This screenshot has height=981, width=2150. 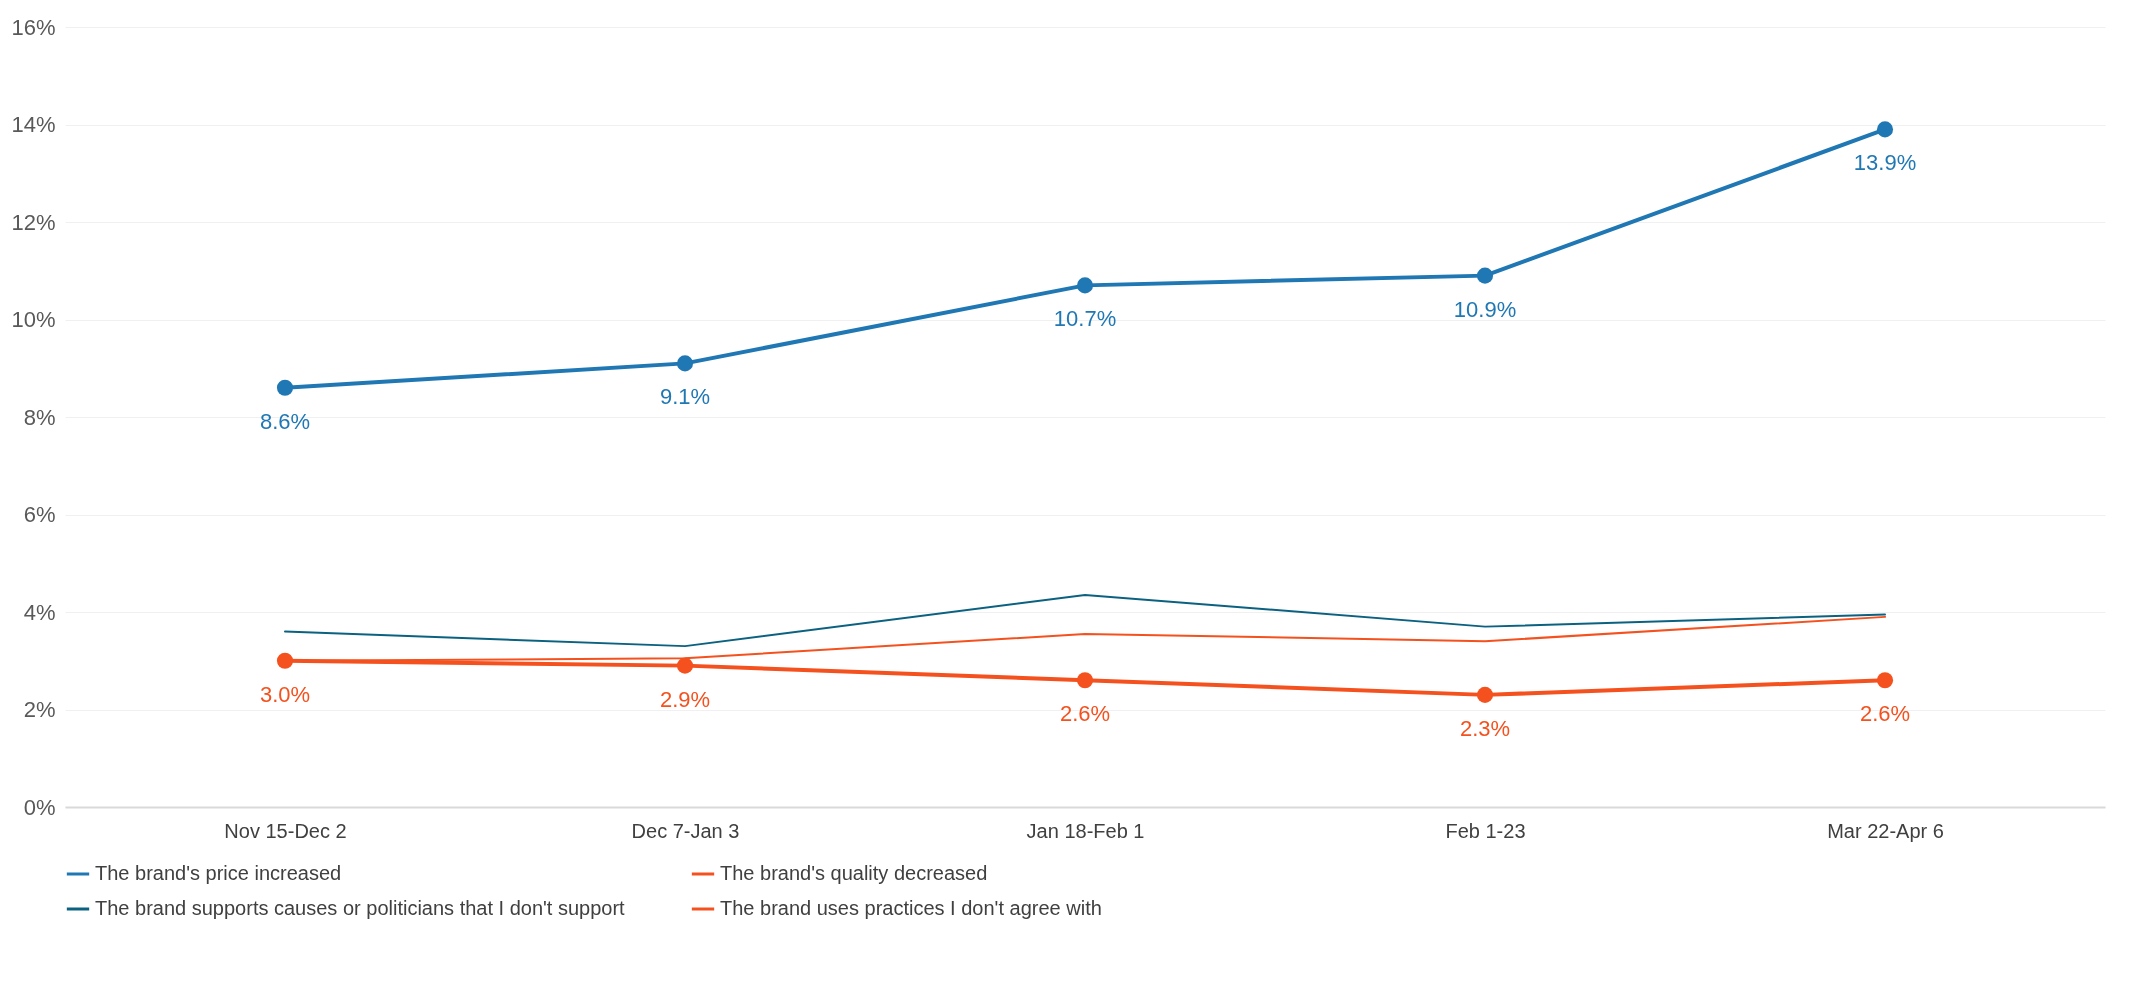 I want to click on y-tick-label: 16%, so click(x=33, y=27).